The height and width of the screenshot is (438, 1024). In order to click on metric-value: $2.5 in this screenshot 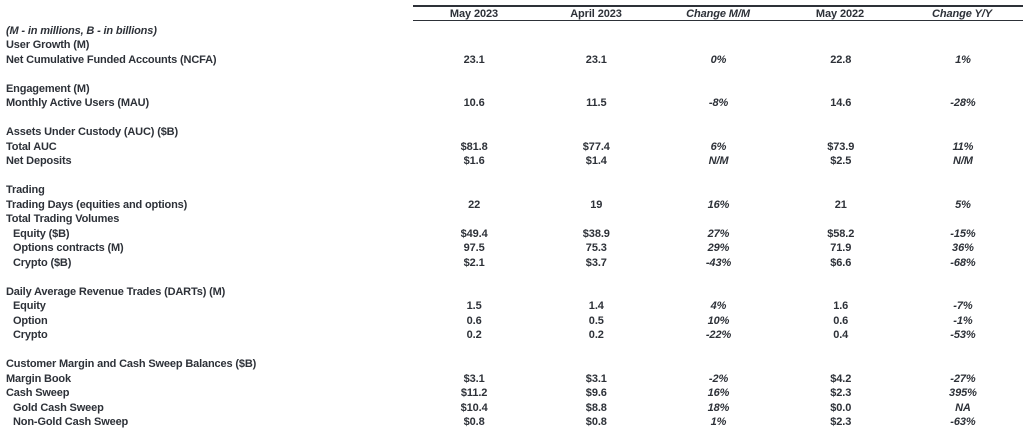, I will do `click(841, 161)`.